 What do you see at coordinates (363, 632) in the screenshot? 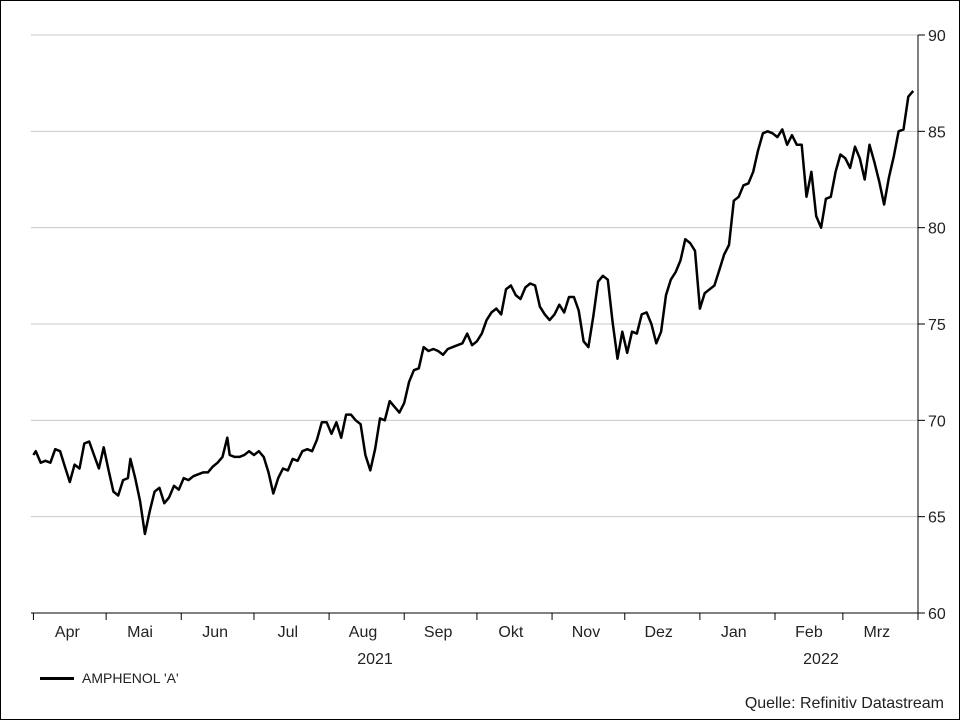
I see `x-tick-label: Aug` at bounding box center [363, 632].